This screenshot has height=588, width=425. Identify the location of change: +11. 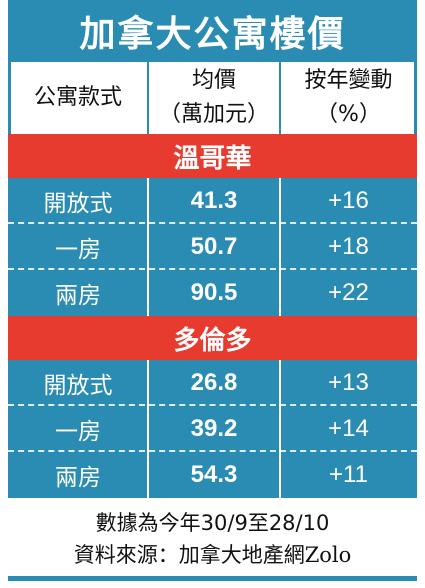
(348, 474).